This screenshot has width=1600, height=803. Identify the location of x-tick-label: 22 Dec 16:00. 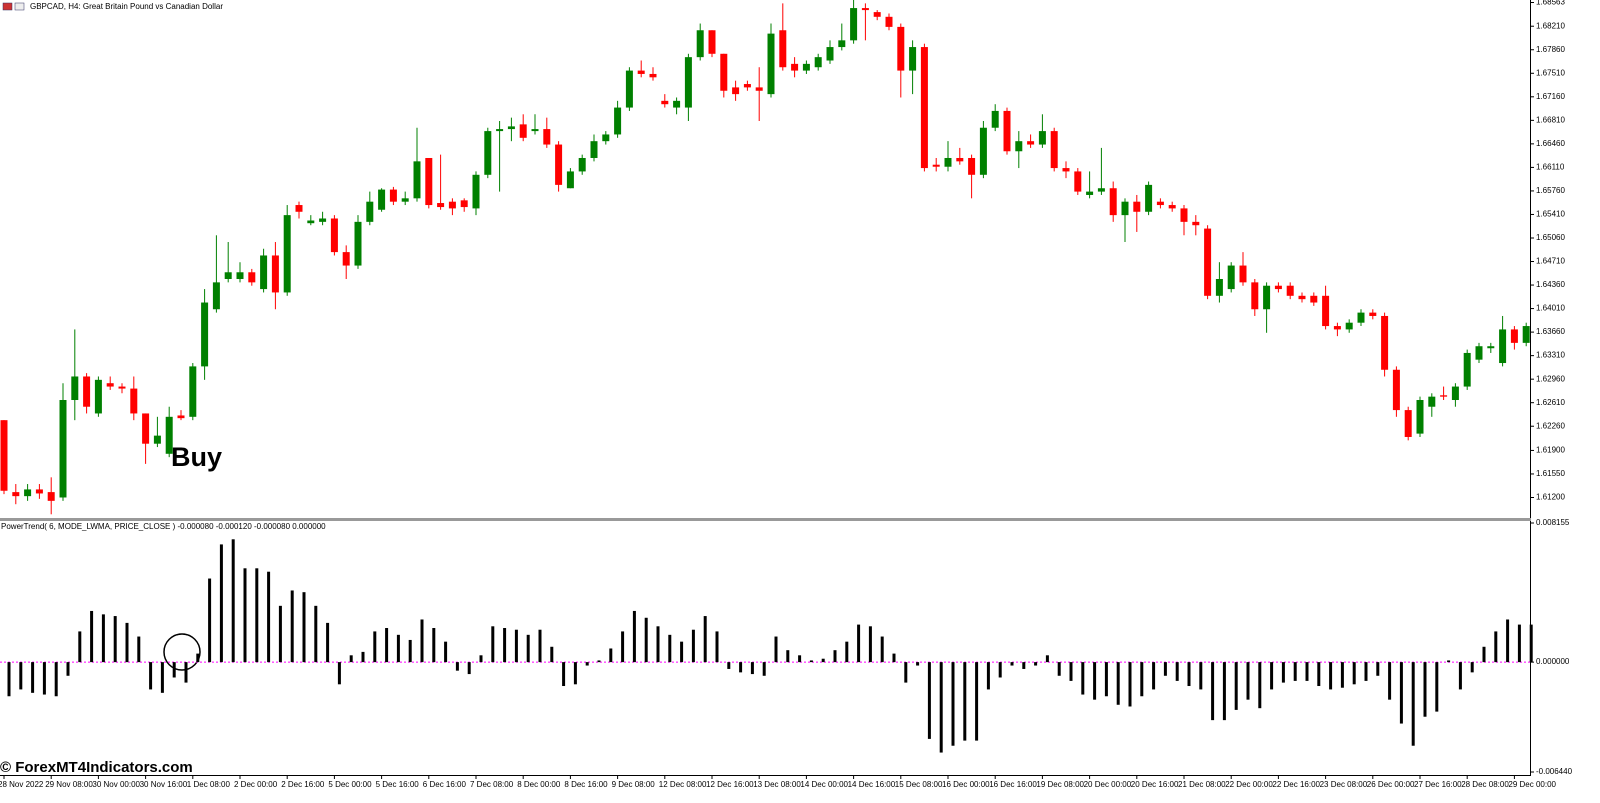
(1296, 784).